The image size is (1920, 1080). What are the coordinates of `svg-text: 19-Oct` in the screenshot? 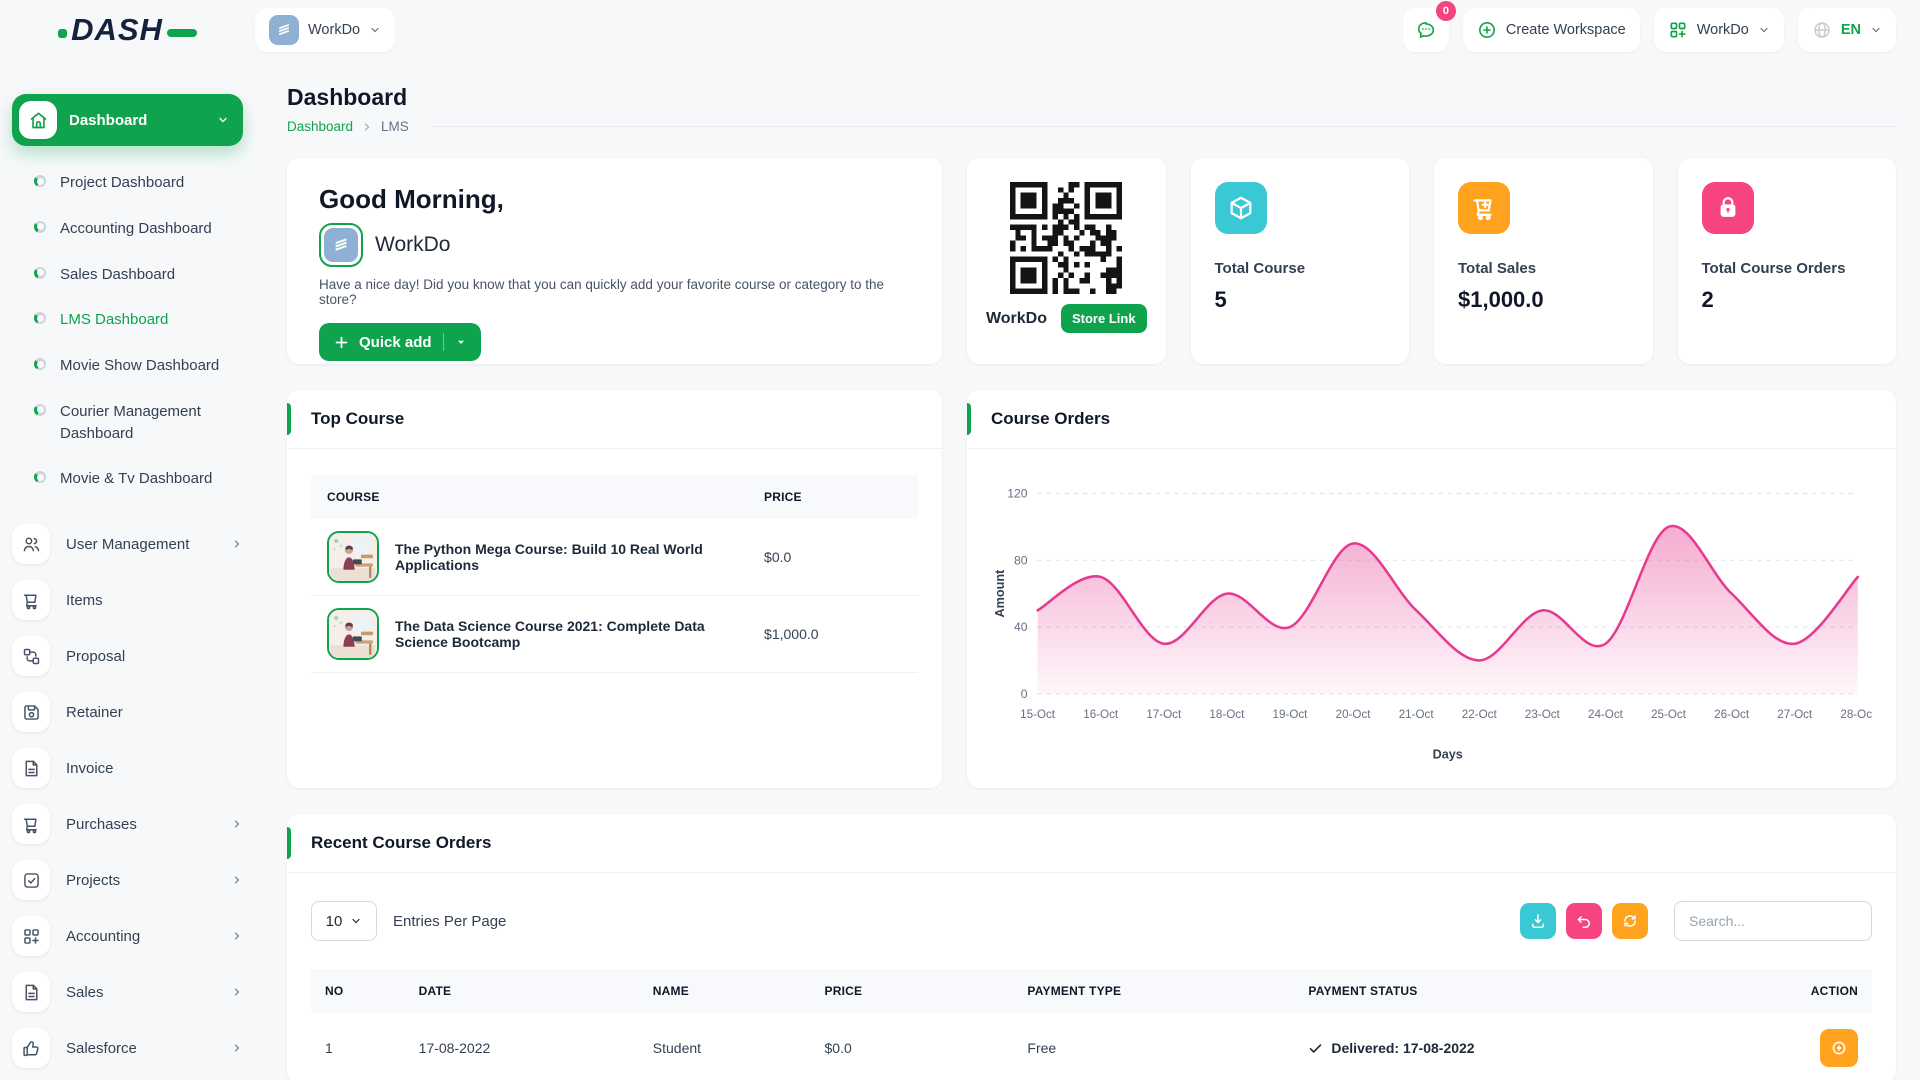 It's located at (1291, 714).